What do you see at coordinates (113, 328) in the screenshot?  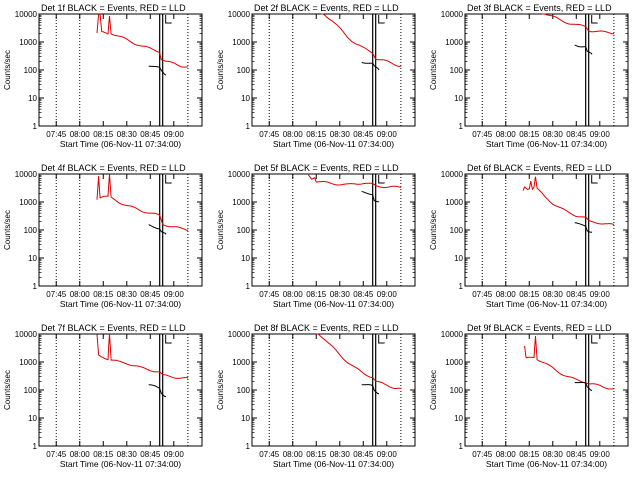 I see `chart-title: Det 7f BLACK = Events, RED = LLD` at bounding box center [113, 328].